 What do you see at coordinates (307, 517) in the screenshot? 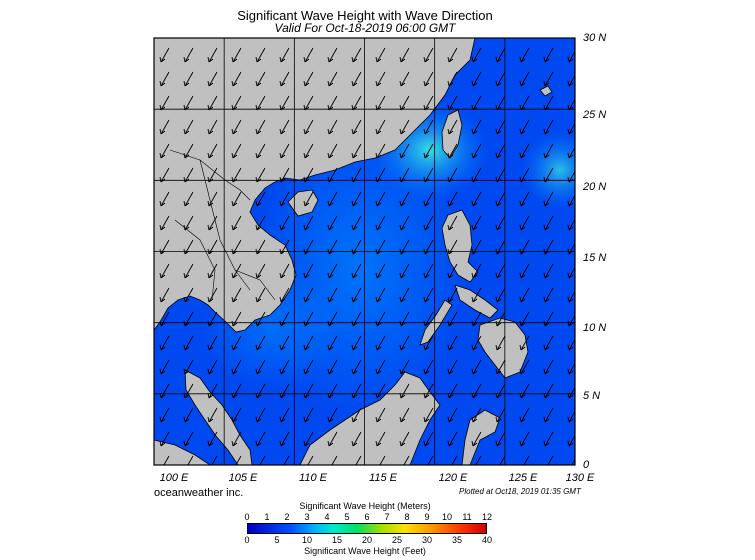
I see `legend-meter-tick: 3` at bounding box center [307, 517].